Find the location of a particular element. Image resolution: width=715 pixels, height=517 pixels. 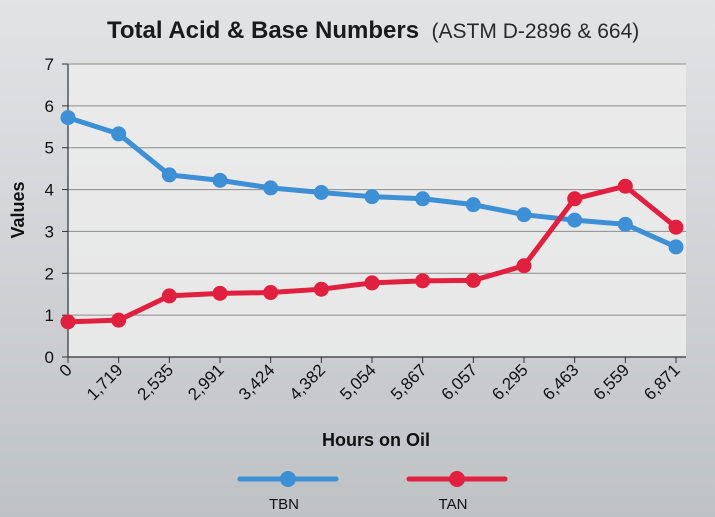

legend-label-tbn: TBN is located at coordinates (284, 504).